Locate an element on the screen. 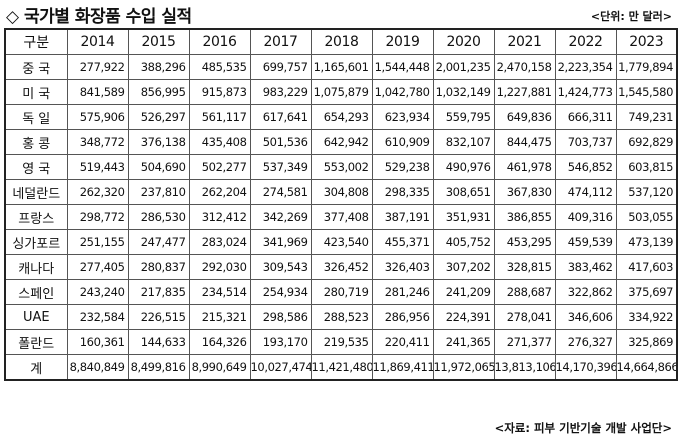  cell: 2023 is located at coordinates (646, 41).